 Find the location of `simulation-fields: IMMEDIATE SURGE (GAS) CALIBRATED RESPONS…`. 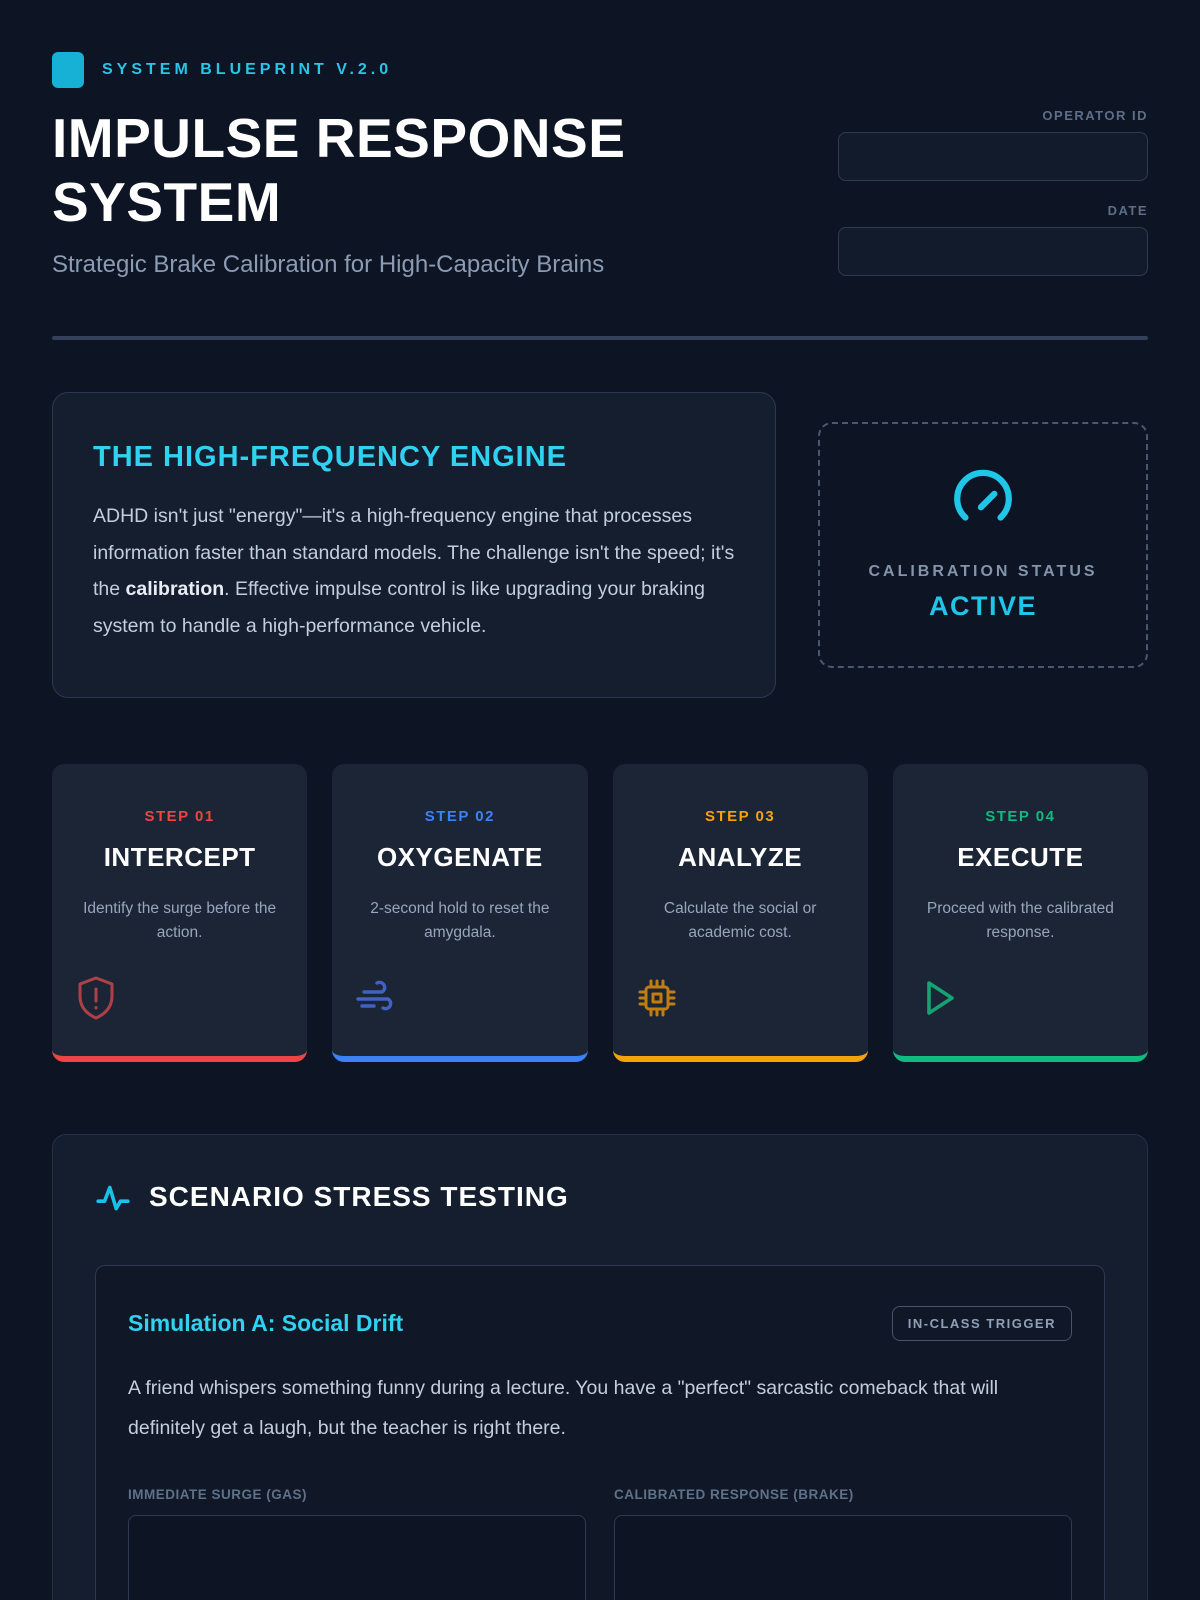

simulation-fields: IMMEDIATE SURGE (GAS) CALIBRATED RESPONS… is located at coordinates (600, 1543).